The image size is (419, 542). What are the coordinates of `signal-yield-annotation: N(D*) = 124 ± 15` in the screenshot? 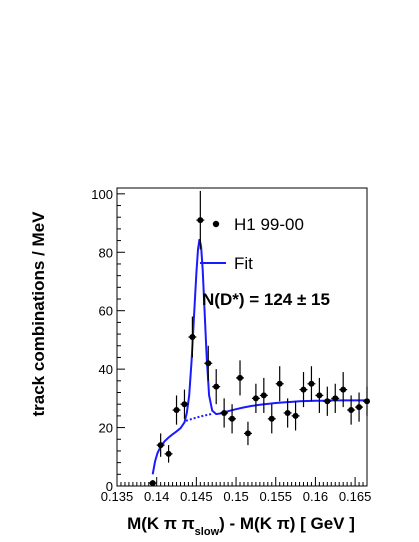 It's located at (266, 299).